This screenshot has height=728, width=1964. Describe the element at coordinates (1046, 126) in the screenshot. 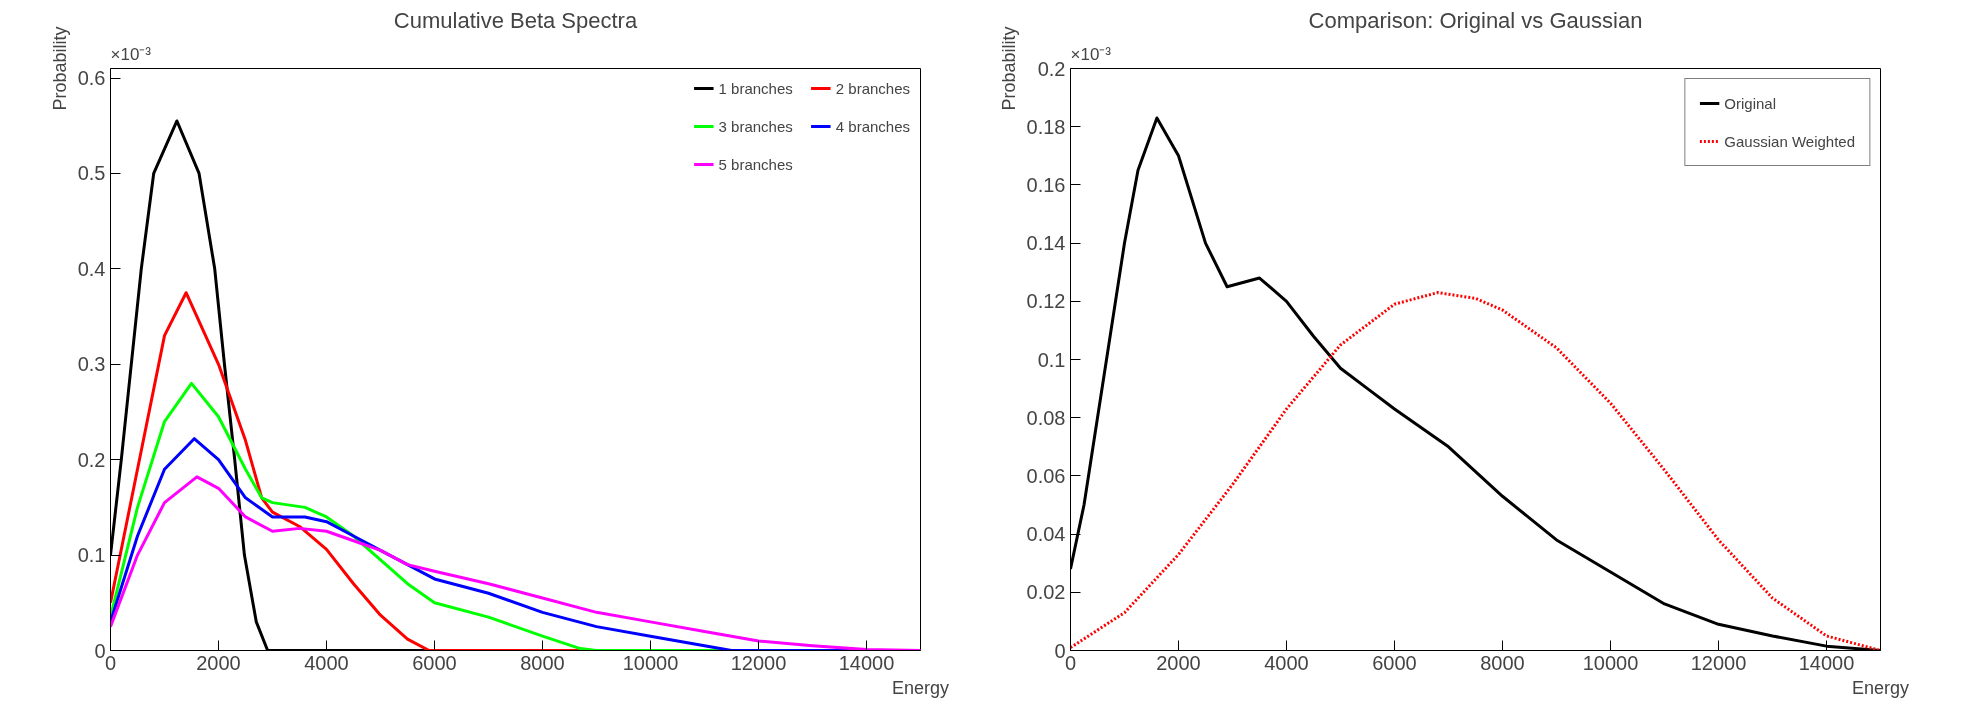

I see `y-tick-label: 0.18` at that location.